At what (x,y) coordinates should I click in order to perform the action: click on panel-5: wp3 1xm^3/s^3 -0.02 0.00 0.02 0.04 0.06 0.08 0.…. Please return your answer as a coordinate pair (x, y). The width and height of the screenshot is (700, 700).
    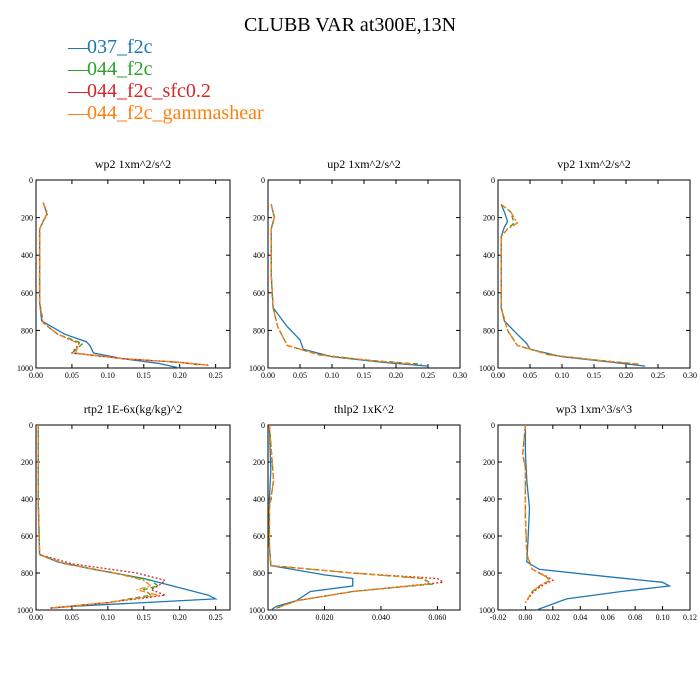
    Looking at the image, I should click on (588, 512).